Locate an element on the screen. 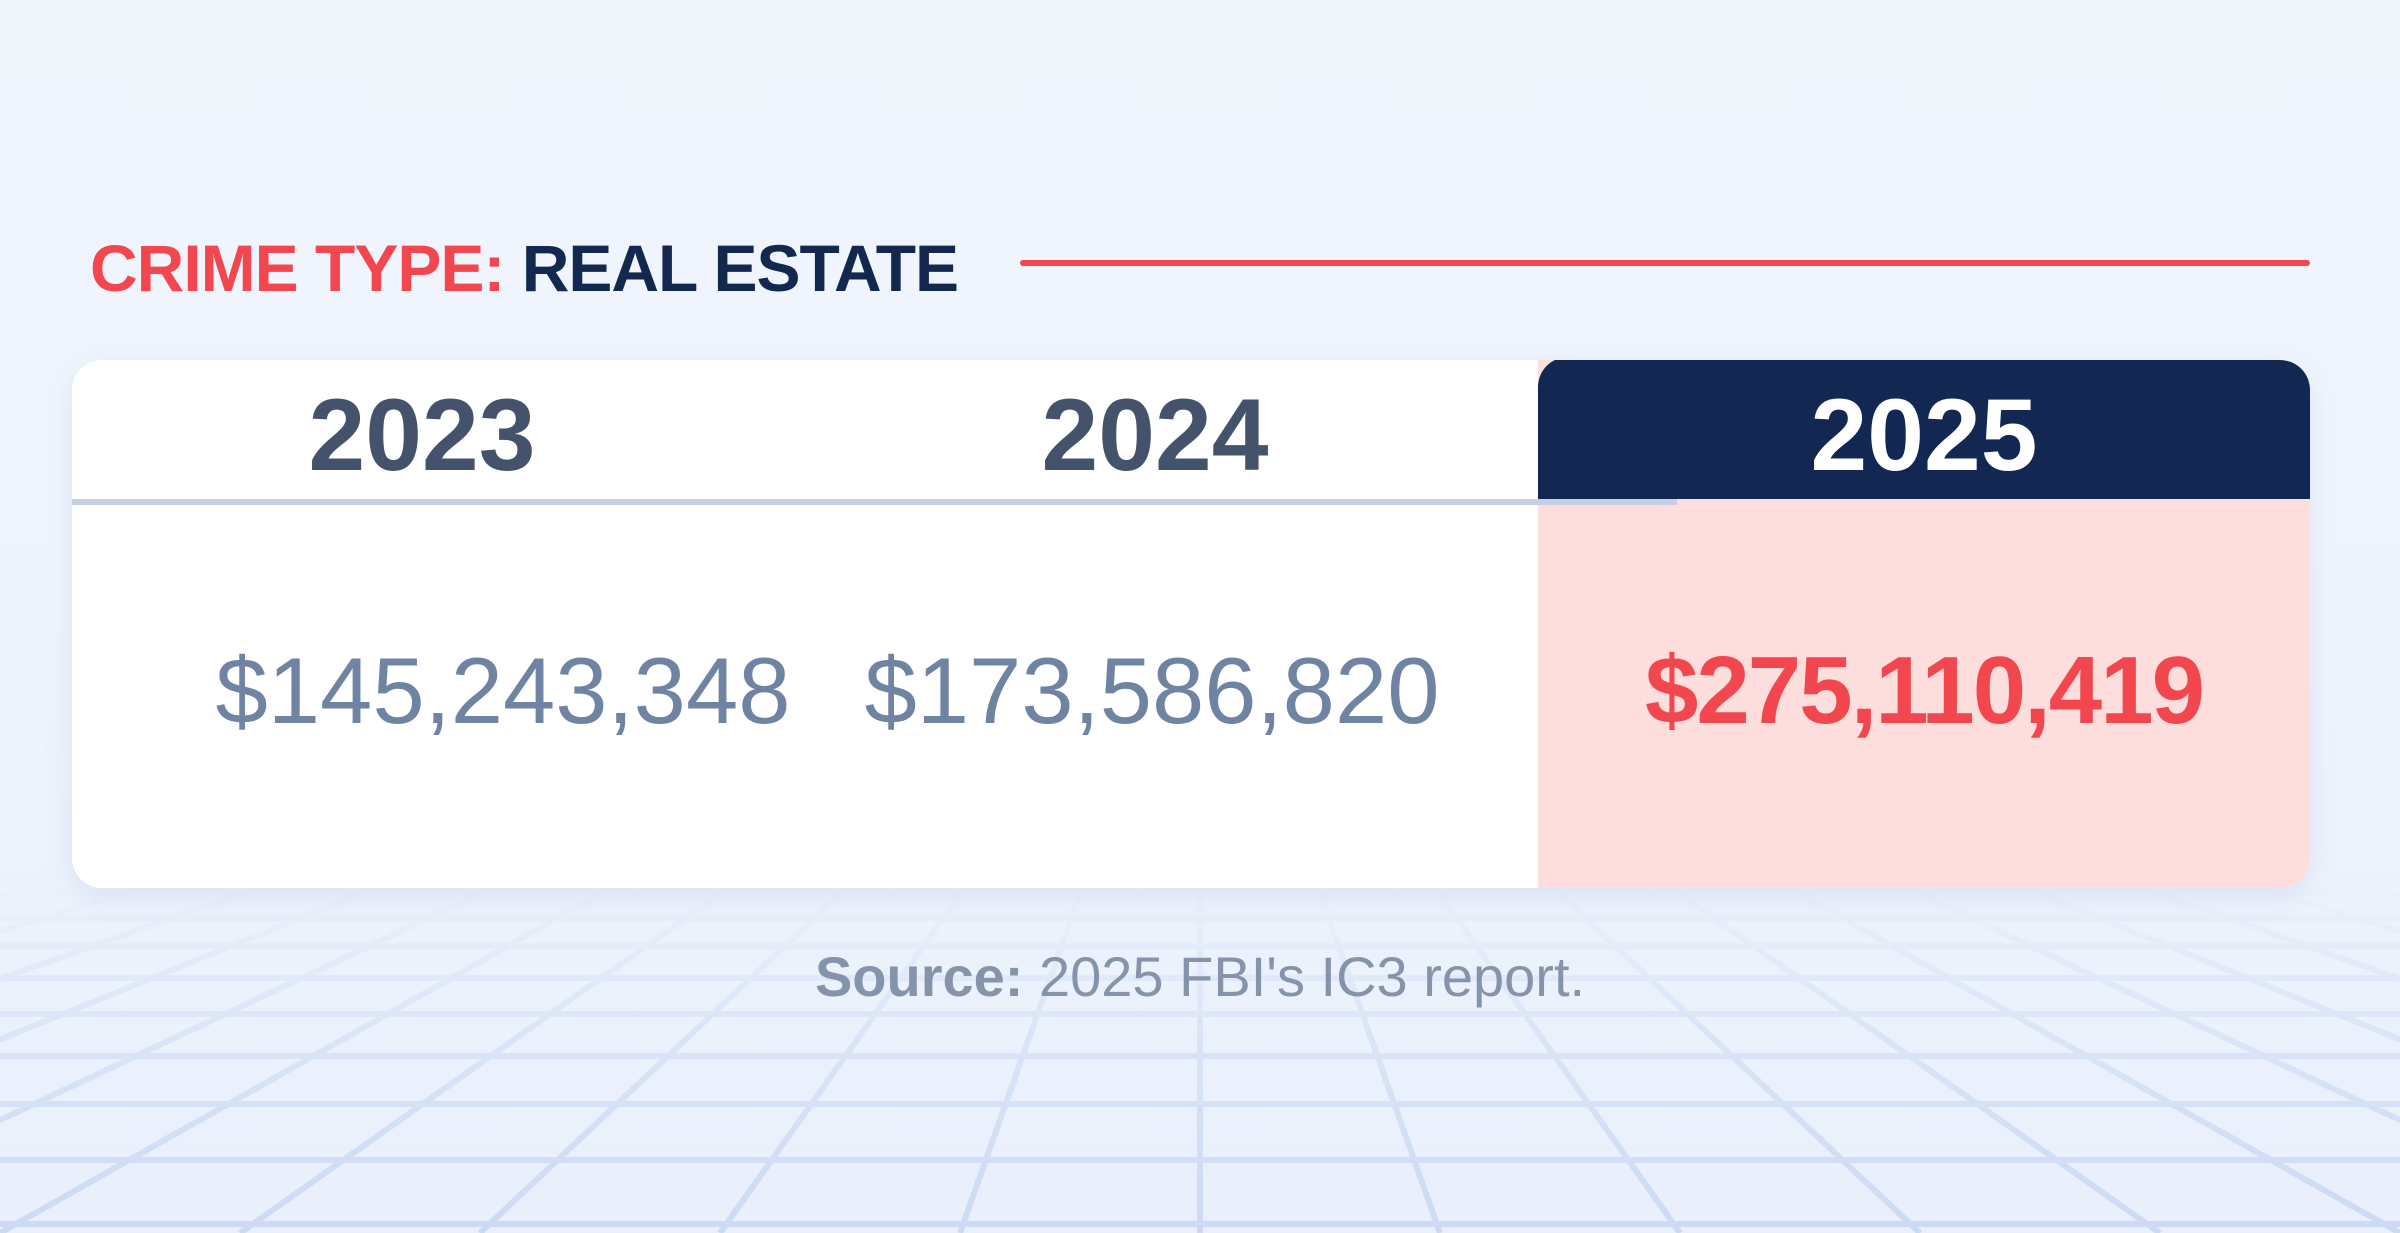  crime-type-label: CRIME TYPE: is located at coordinates (297, 268).